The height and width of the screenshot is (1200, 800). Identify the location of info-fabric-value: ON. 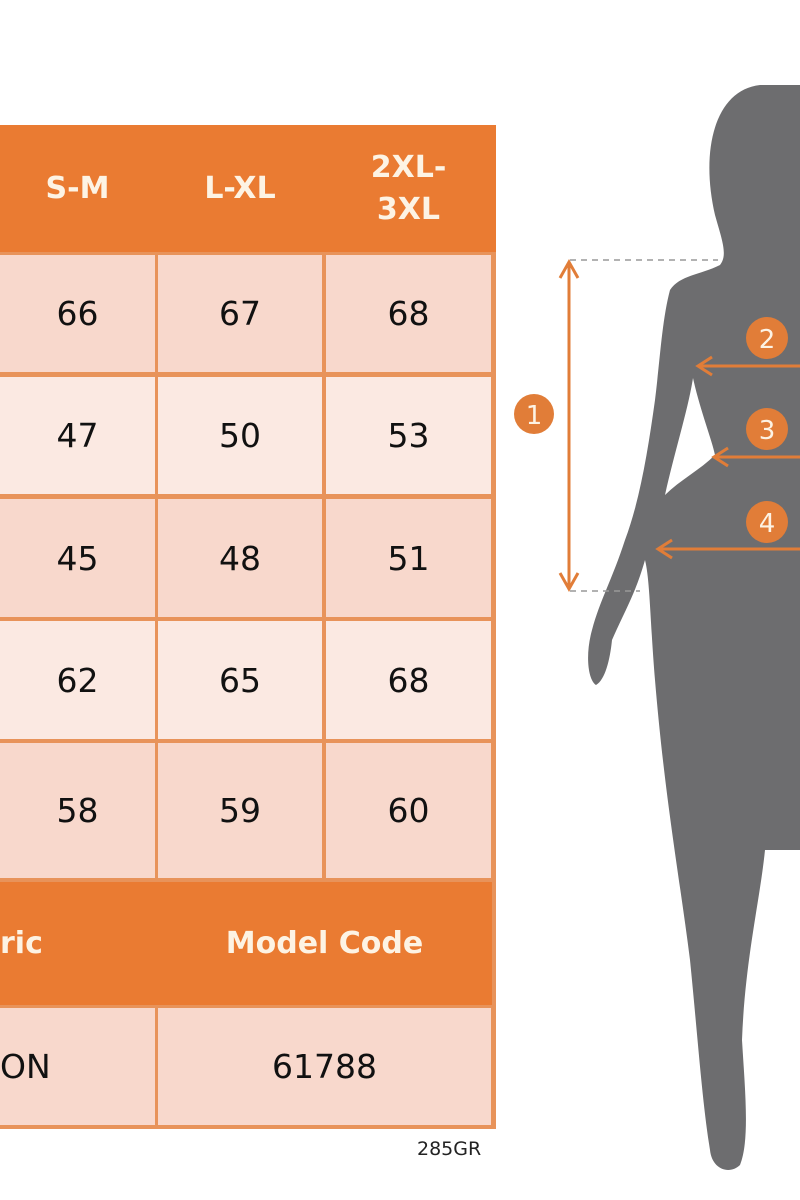
(77, 1066).